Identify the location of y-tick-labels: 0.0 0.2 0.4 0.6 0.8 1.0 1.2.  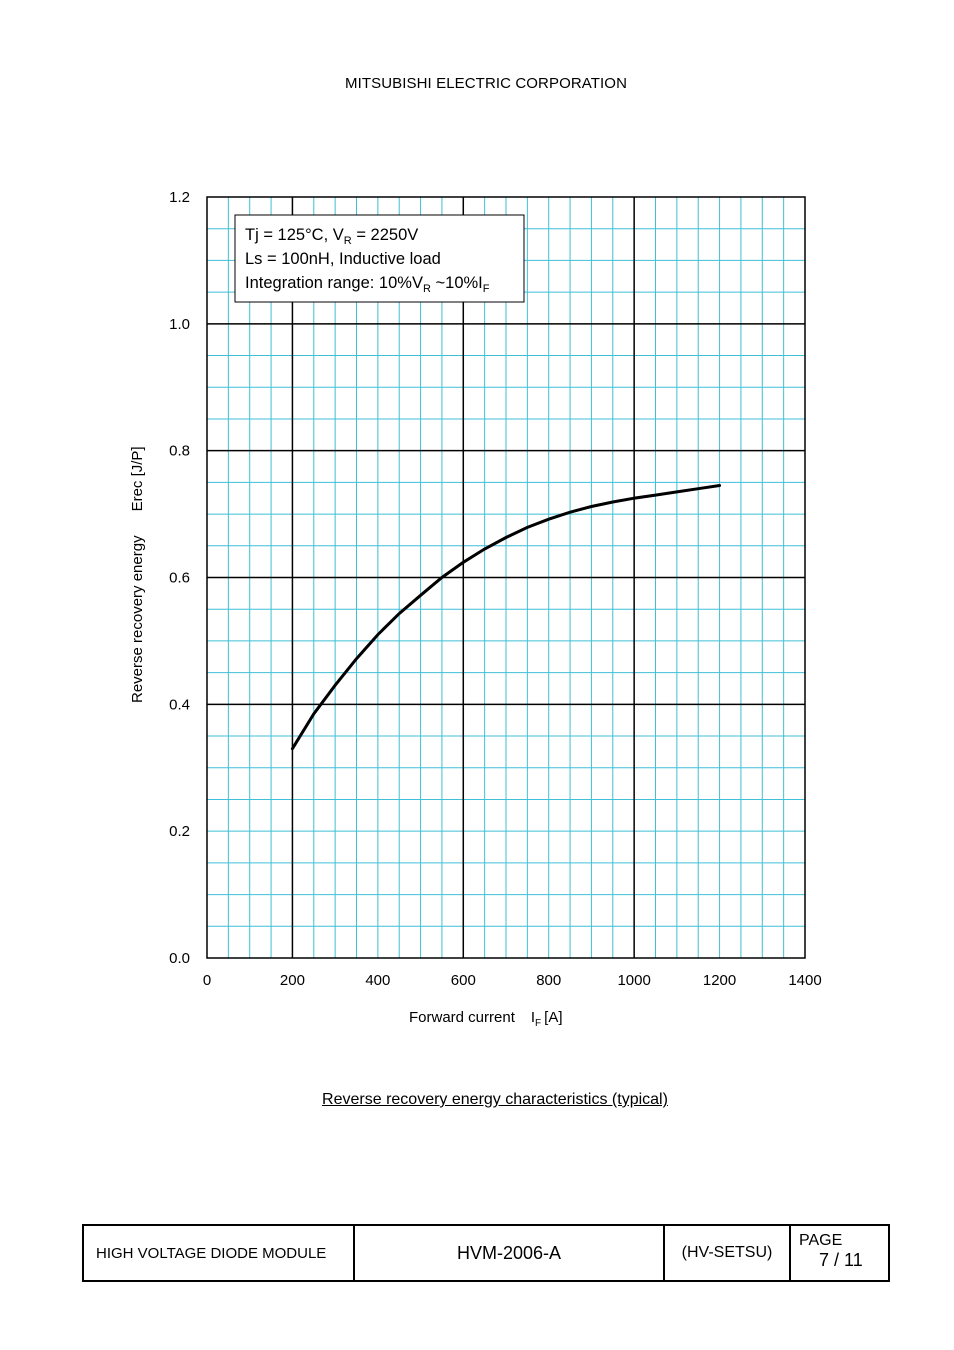
(179, 578).